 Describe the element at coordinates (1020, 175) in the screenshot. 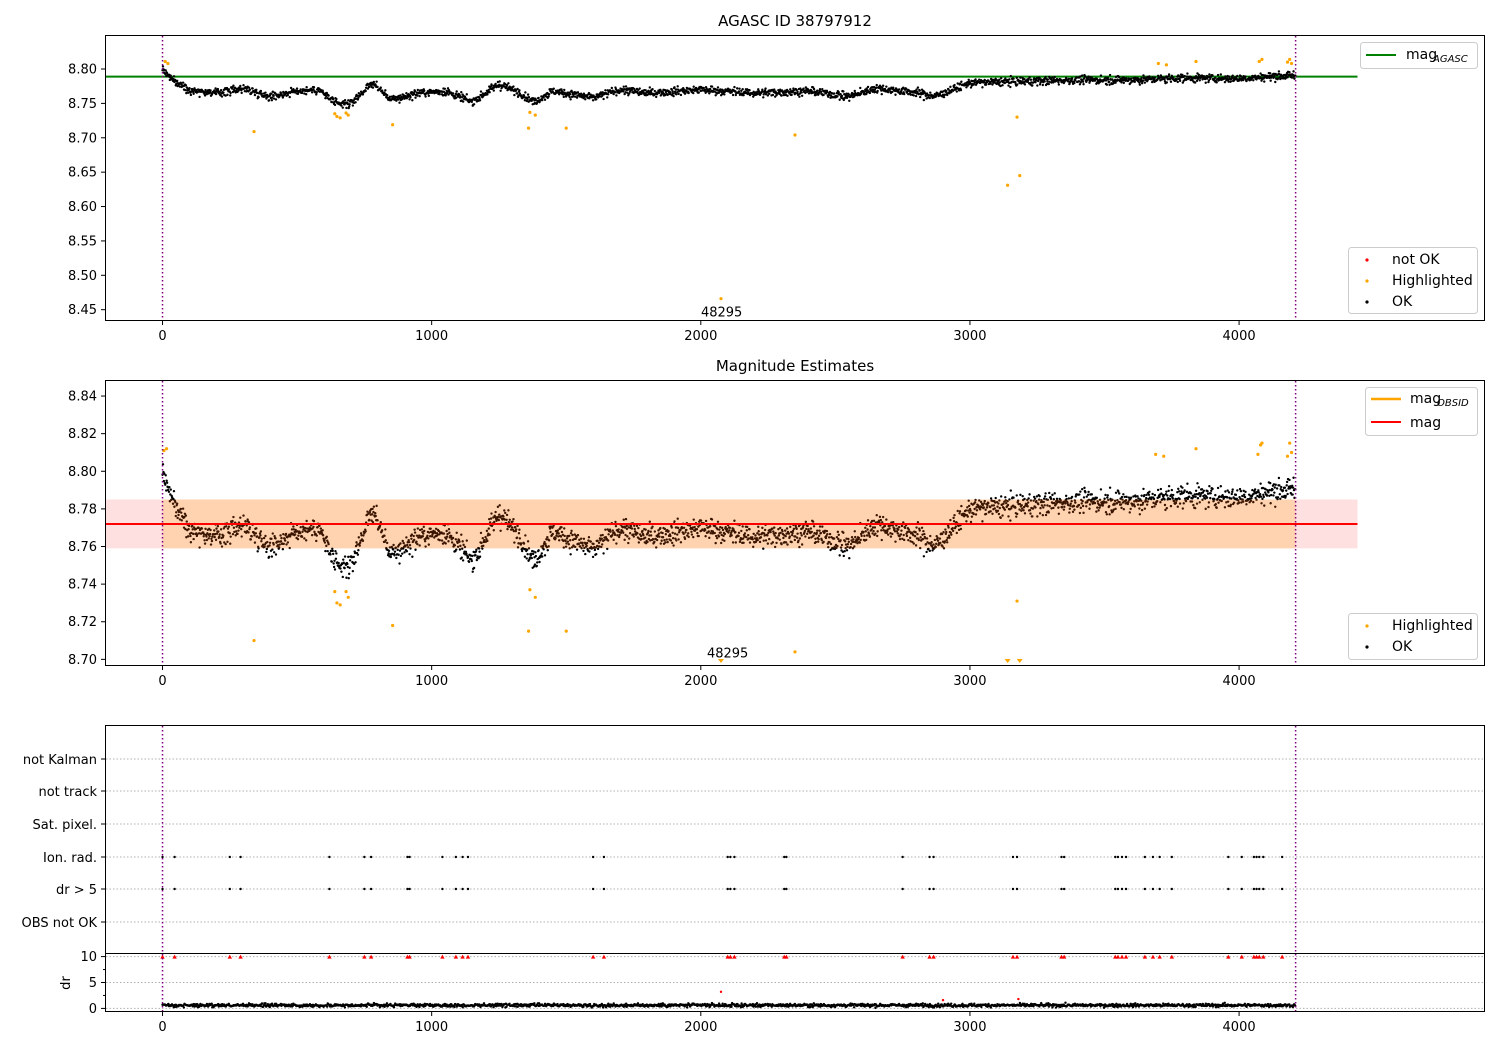

I see `highlighted-point` at that location.